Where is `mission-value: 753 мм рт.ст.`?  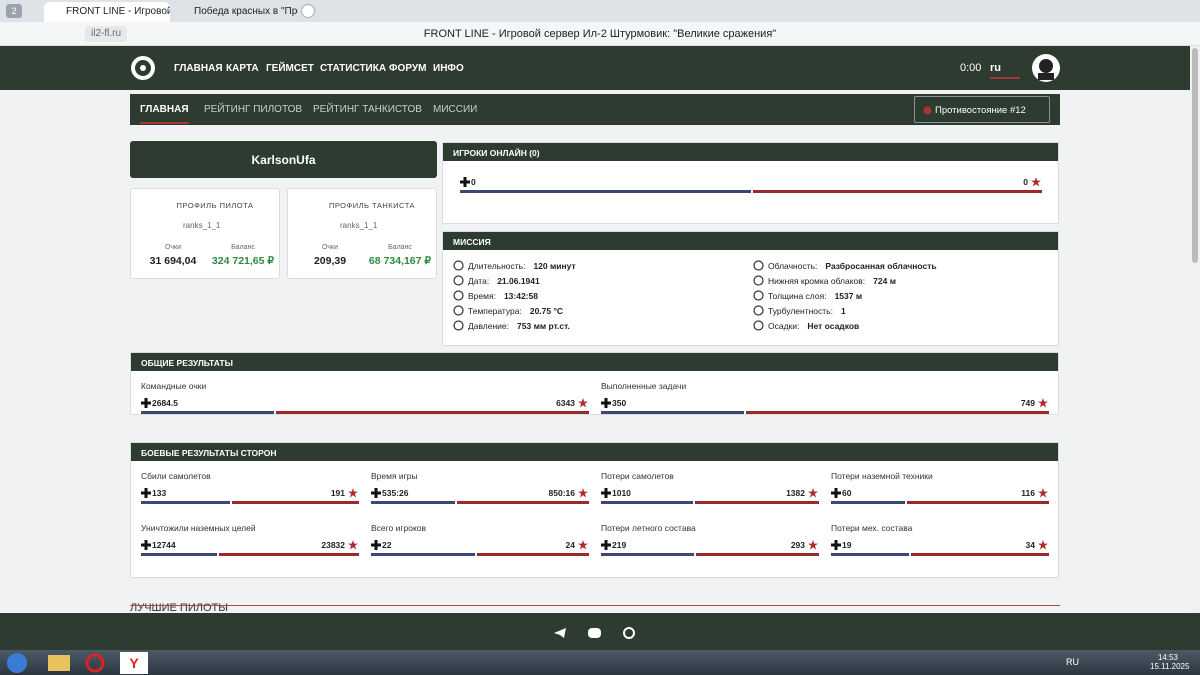 mission-value: 753 мм рт.ст. is located at coordinates (543, 325).